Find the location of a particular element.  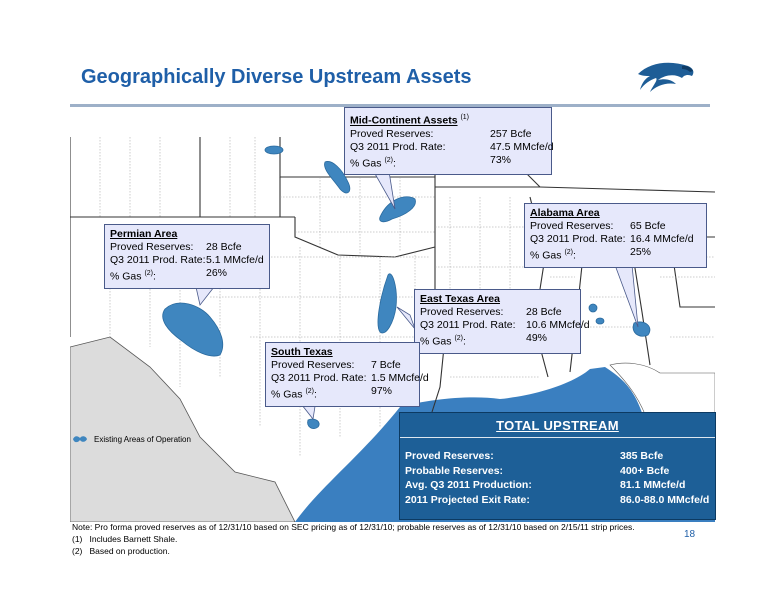

callout-heading: Mid-Continent Assets is located at coordinates (404, 120).